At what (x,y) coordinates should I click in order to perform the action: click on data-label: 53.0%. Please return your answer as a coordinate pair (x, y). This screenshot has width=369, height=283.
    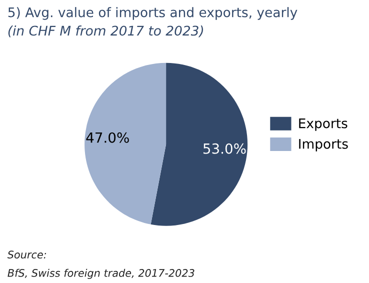
    Looking at the image, I should click on (224, 148).